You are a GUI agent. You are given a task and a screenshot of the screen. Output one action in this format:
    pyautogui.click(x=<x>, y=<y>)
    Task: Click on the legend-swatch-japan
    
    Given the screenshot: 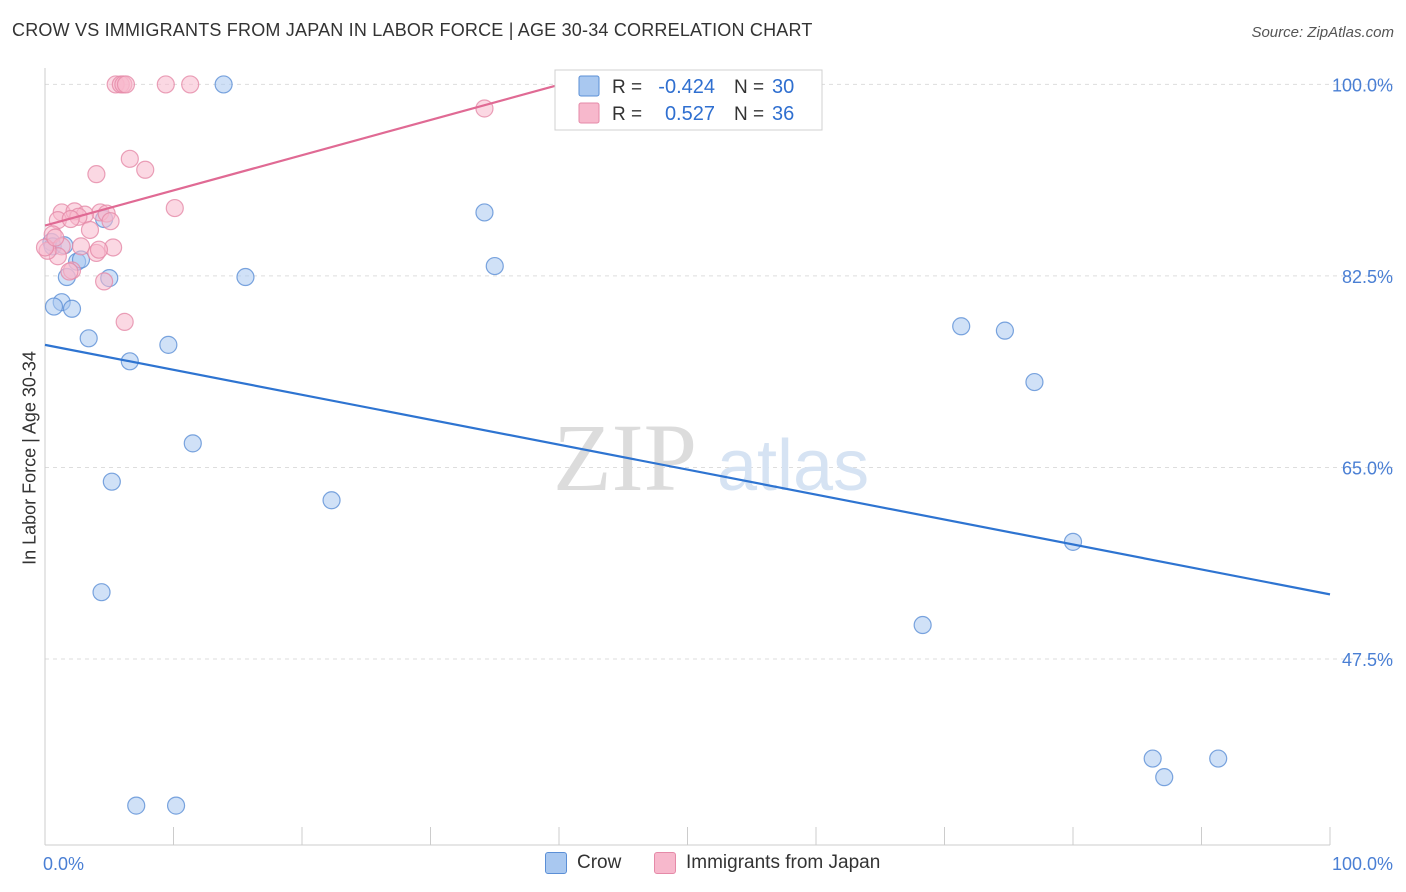 What is the action you would take?
    pyautogui.click(x=589, y=113)
    